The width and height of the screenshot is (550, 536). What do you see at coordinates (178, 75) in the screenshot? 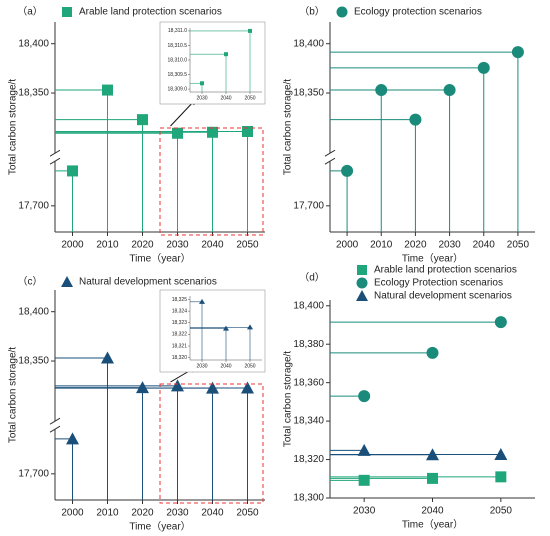
I see `inset-y-tick-label: 18,309.5` at bounding box center [178, 75].